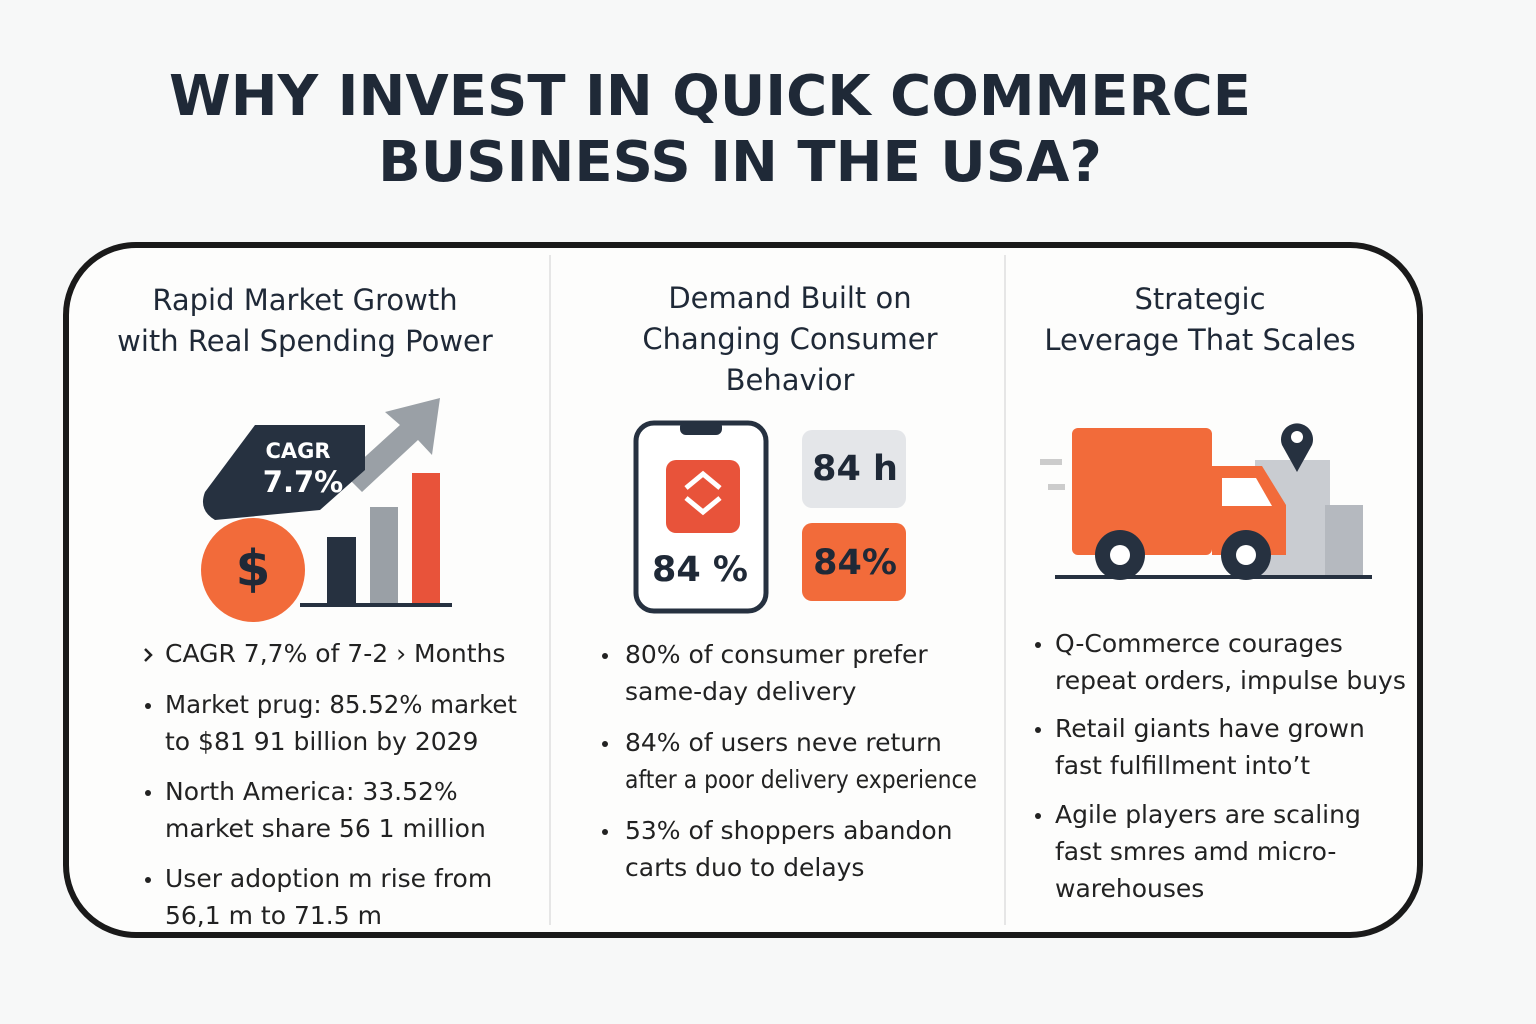 This screenshot has width=1536, height=1024. What do you see at coordinates (328, 878) in the screenshot?
I see `bullet-text: User adoption m rise from` at bounding box center [328, 878].